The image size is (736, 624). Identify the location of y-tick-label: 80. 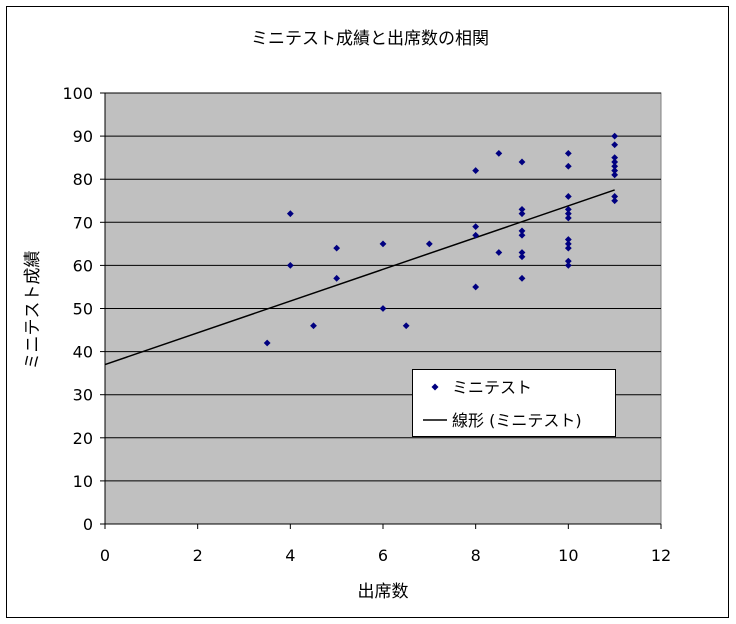
(83, 179).